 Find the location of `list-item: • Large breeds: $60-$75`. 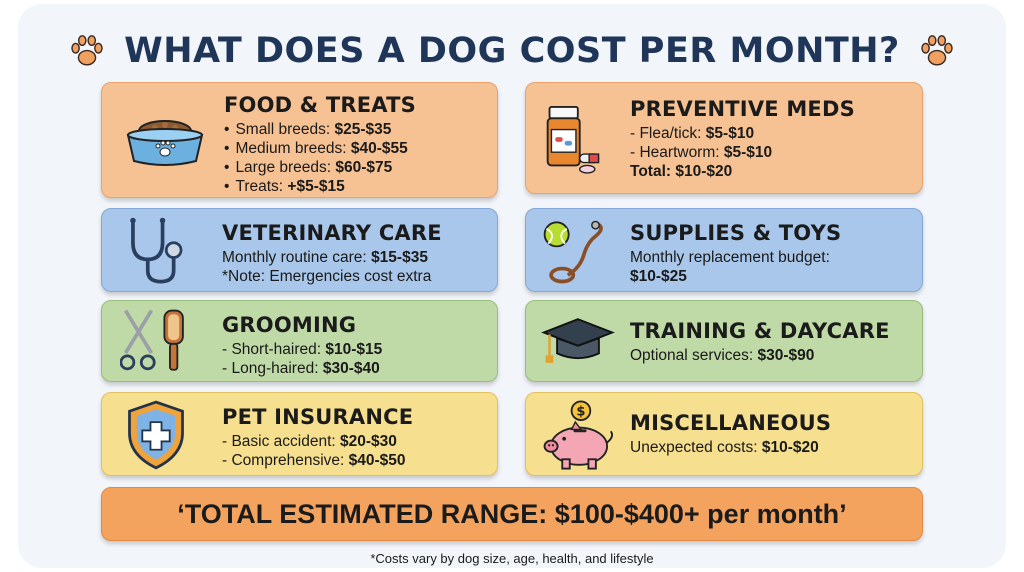

list-item: • Large breeds: $60-$75 is located at coordinates (308, 167).